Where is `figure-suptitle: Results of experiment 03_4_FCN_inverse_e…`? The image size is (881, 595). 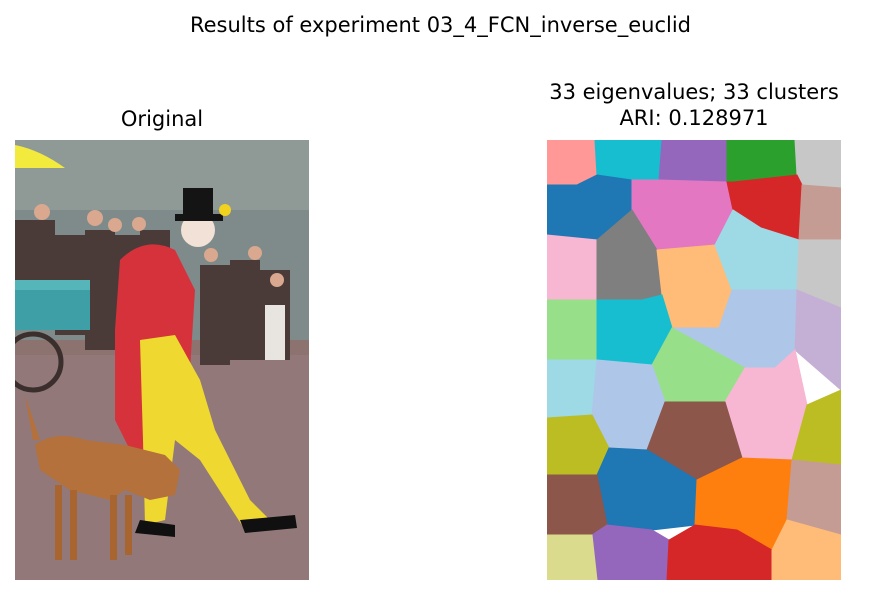
figure-suptitle: Results of experiment 03_4_FCN_inverse_e… is located at coordinates (440, 25).